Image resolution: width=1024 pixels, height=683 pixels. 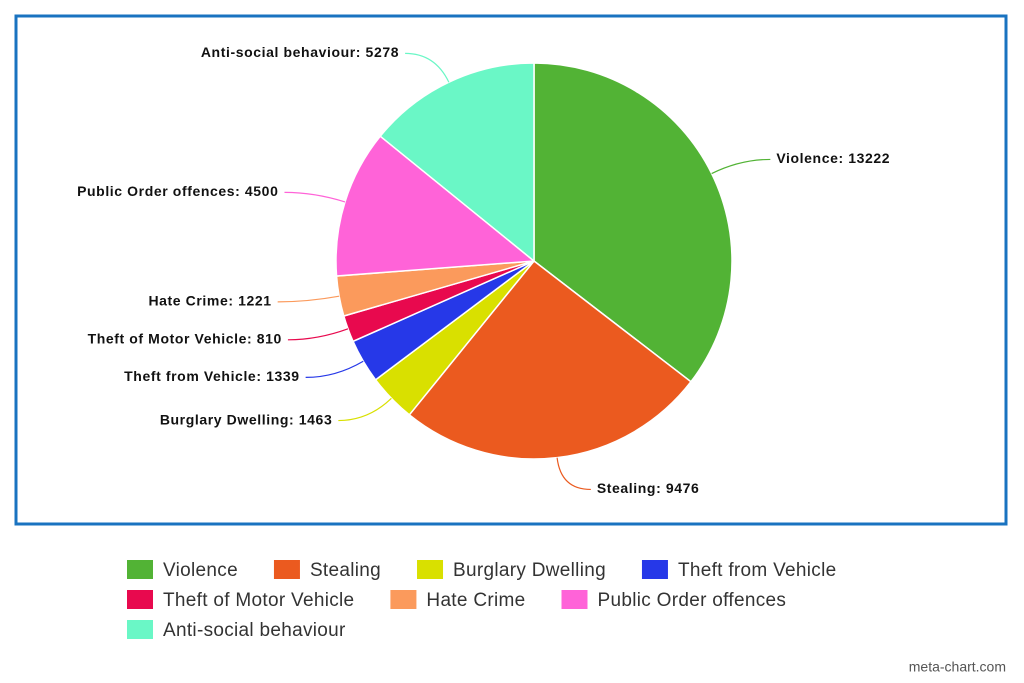 What do you see at coordinates (300, 52) in the screenshot?
I see `data-label: Anti-social behaviour: 5278` at bounding box center [300, 52].